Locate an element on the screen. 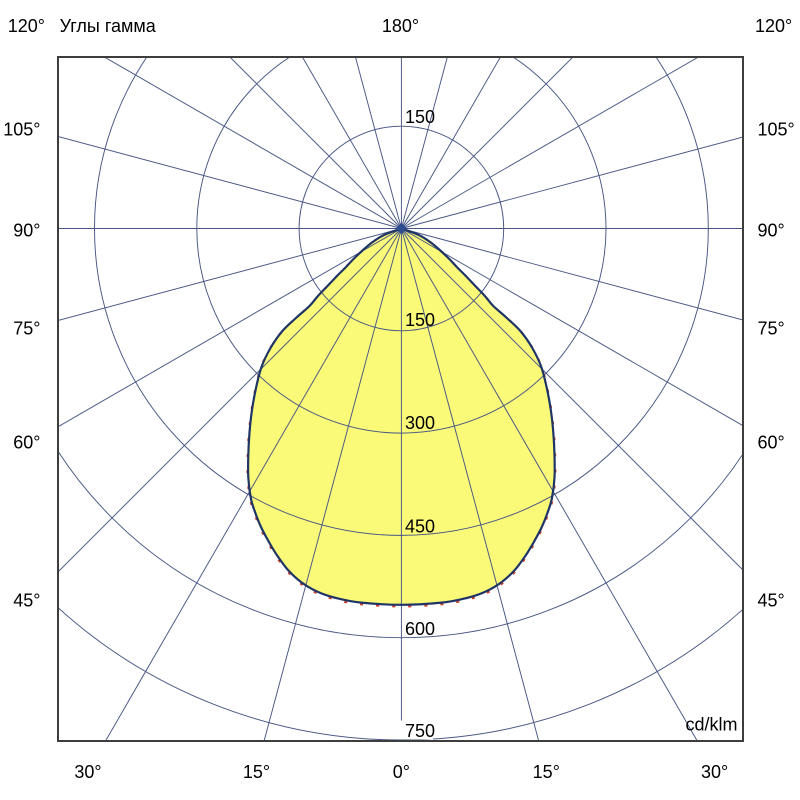 Image resolution: width=800 pixels, height=800 pixels. svg-text: 300 is located at coordinates (420, 423).